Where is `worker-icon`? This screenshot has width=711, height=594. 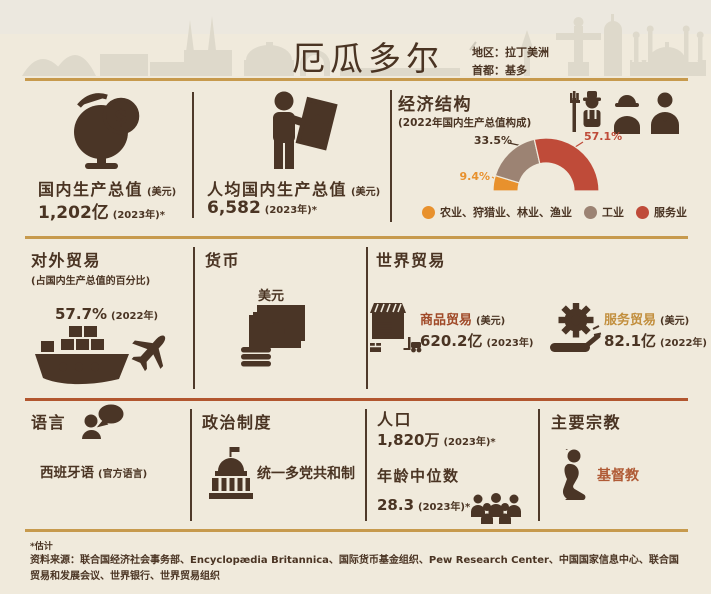 worker-icon is located at coordinates (627, 114).